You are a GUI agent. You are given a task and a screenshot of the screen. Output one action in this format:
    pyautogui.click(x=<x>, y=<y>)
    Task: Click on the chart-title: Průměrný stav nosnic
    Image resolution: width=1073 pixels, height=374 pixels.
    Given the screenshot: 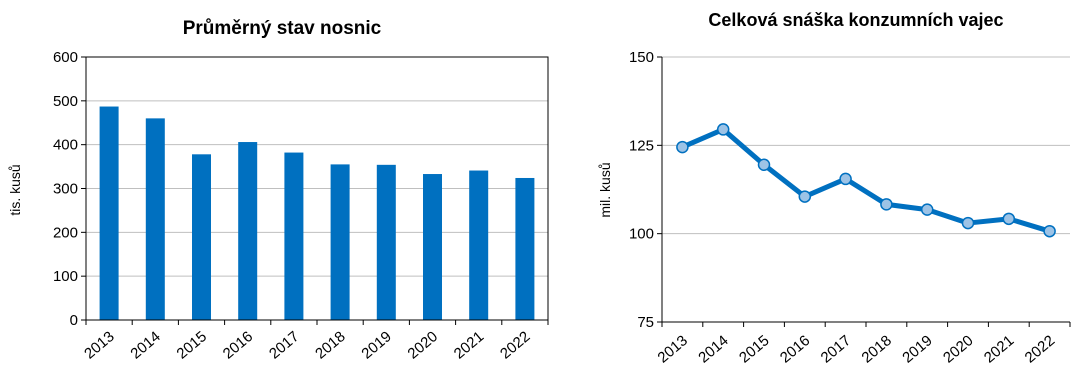 What is the action you would take?
    pyautogui.click(x=282, y=28)
    